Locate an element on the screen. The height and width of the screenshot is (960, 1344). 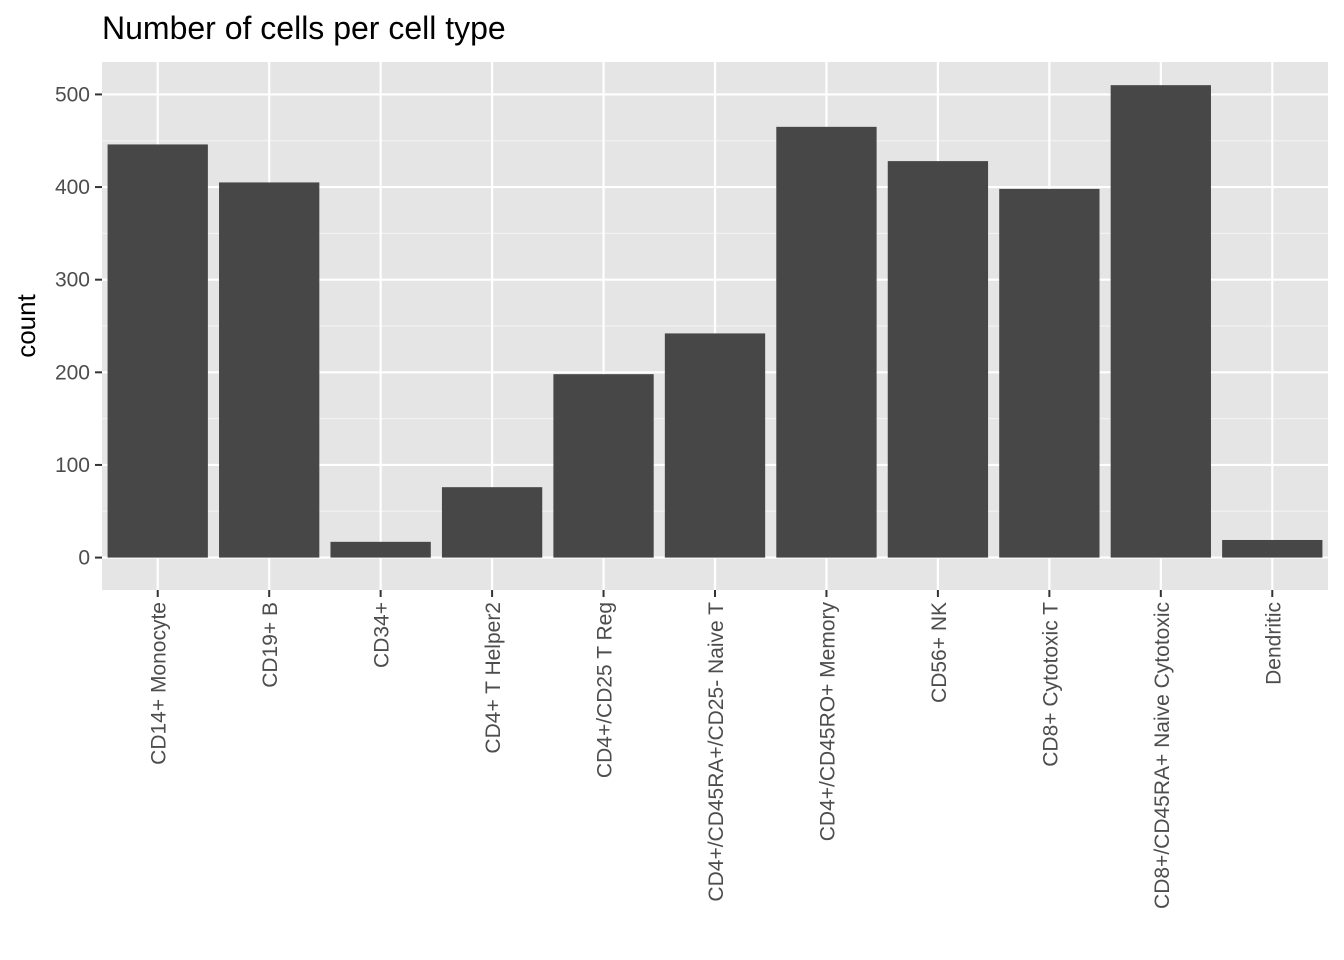
x-tick-label: CD4+/CD45RO+ Memory is located at coordinates (827, 722).